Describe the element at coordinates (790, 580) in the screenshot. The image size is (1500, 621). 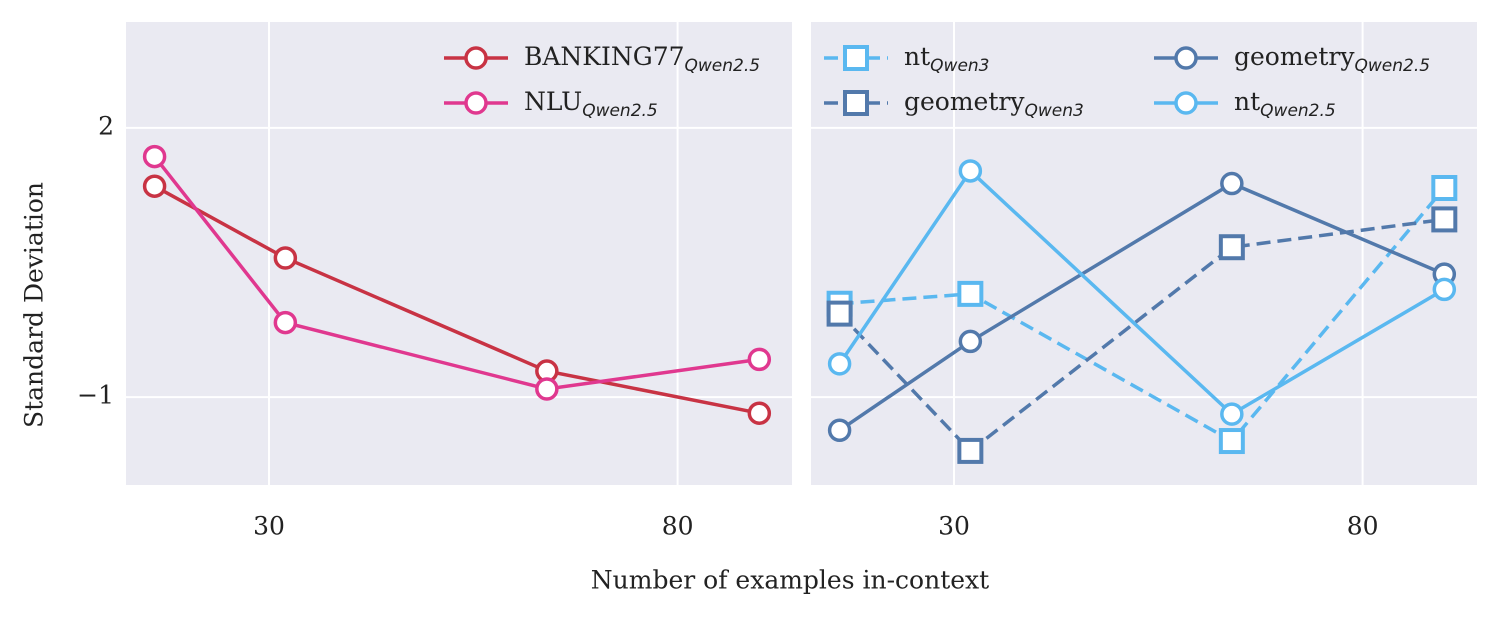
I see `x-axis-label: Number of examples in-context` at that location.